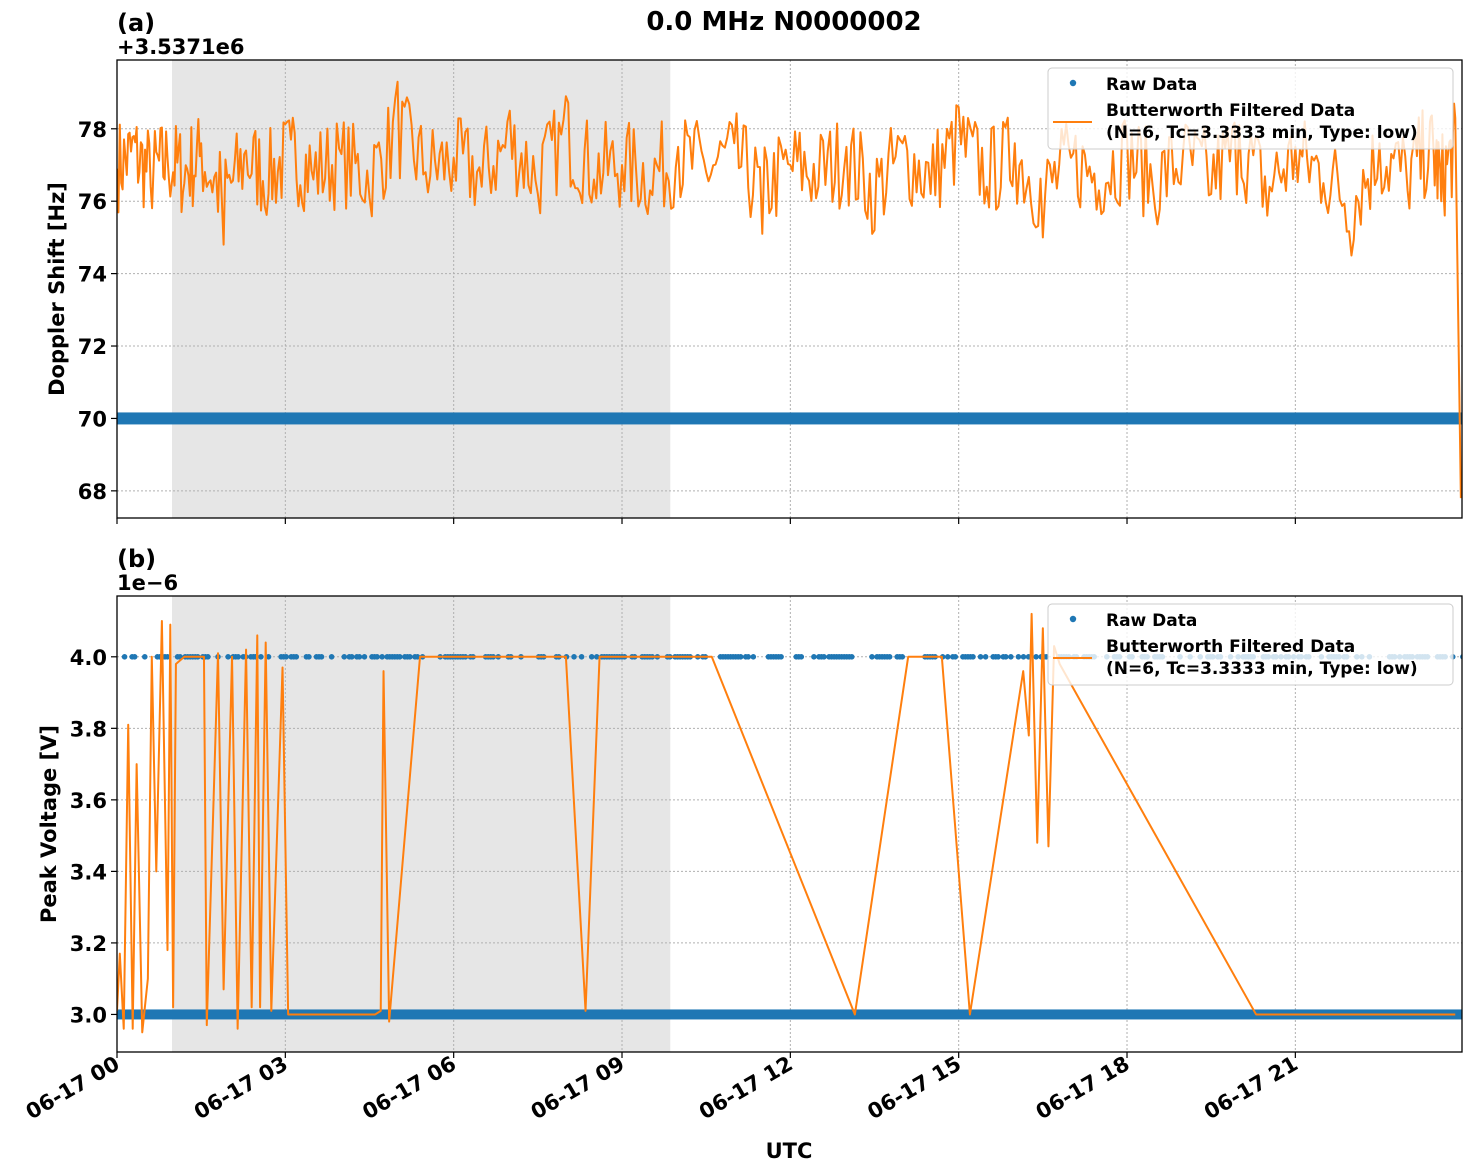 Image resolution: width=1472 pixels, height=1176 pixels. Describe the element at coordinates (914, 1088) in the screenshot. I see `x-tick-label: 06-17 15` at that location.